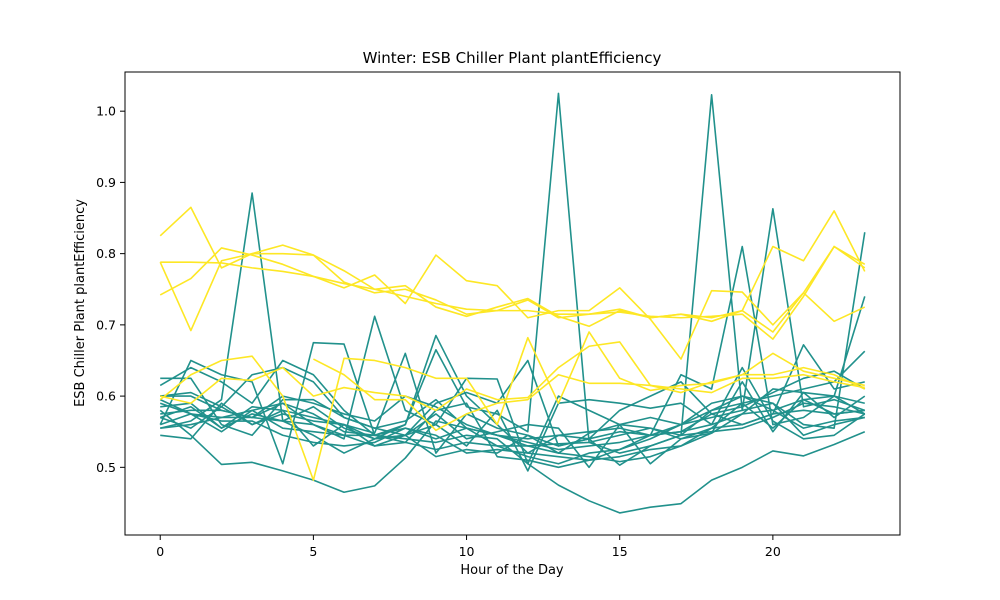 The height and width of the screenshot is (600, 1000). What do you see at coordinates (620, 551) in the screenshot?
I see `x-tick-label: 15` at bounding box center [620, 551].